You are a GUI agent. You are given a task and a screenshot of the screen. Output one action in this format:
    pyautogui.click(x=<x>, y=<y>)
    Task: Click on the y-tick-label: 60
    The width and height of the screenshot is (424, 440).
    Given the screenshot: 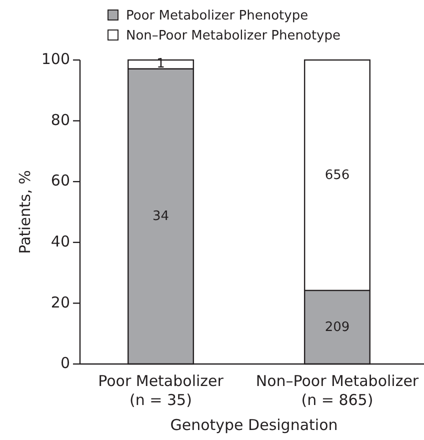 What is the action you would take?
    pyautogui.click(x=60, y=181)
    